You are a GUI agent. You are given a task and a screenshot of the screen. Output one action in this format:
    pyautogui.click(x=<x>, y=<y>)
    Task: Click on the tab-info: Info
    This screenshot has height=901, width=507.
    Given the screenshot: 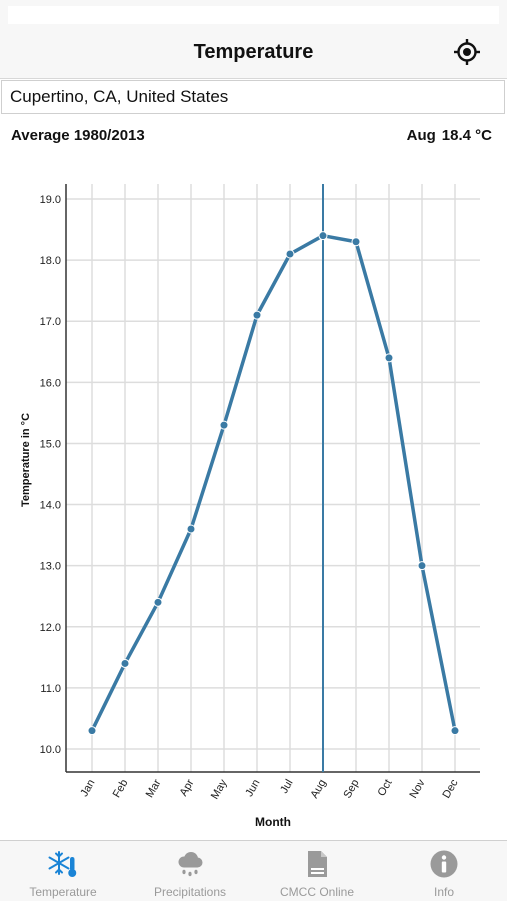 What is the action you would take?
    pyautogui.click(x=444, y=871)
    